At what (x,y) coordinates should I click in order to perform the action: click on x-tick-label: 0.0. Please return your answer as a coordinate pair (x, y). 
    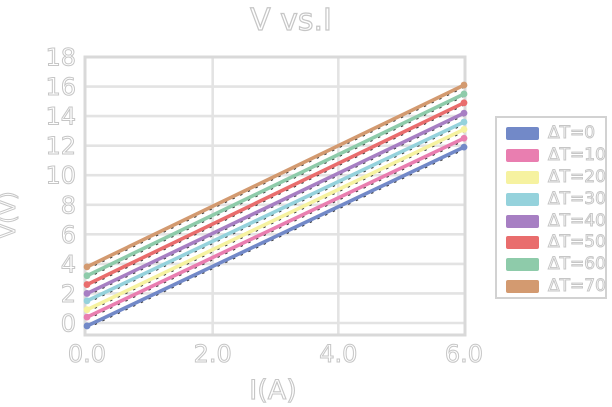
    Looking at the image, I should click on (87, 354).